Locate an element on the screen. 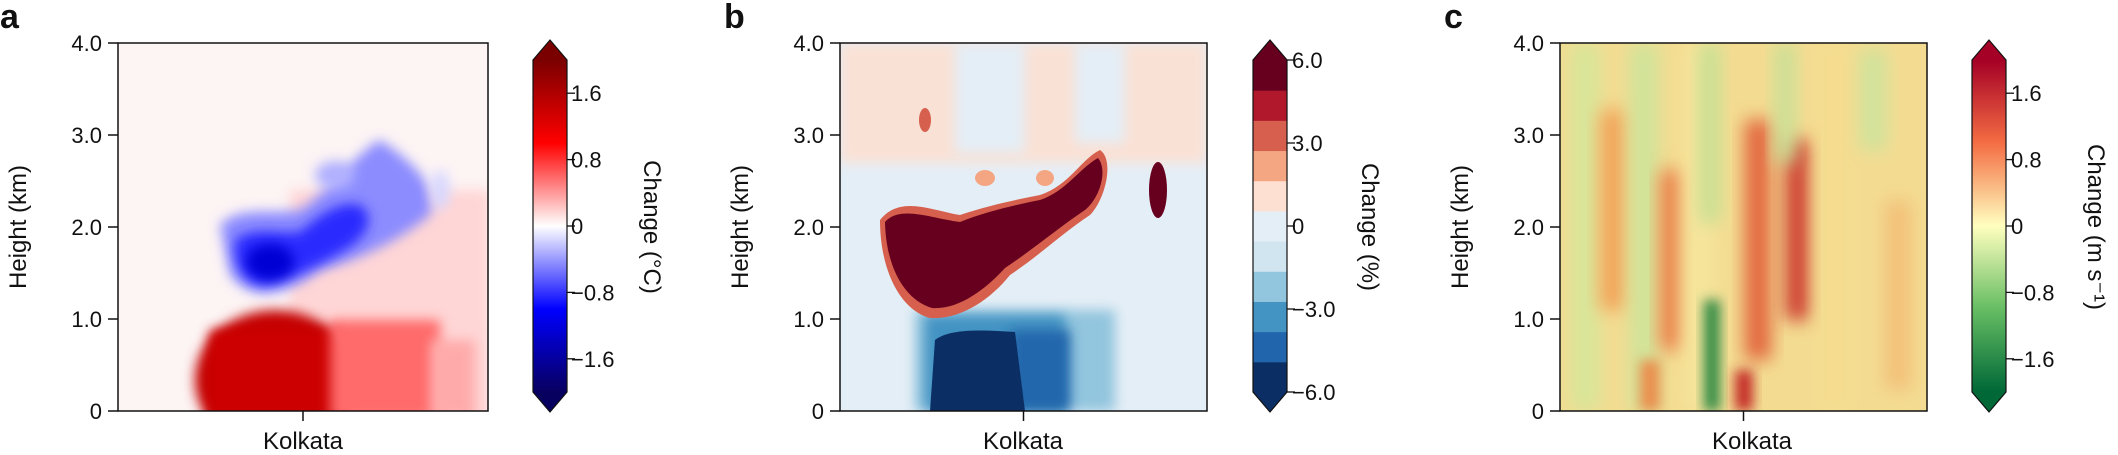  colorbar: 1.6 0.8 0 −0.8 −1.6 is located at coordinates (573, 226).